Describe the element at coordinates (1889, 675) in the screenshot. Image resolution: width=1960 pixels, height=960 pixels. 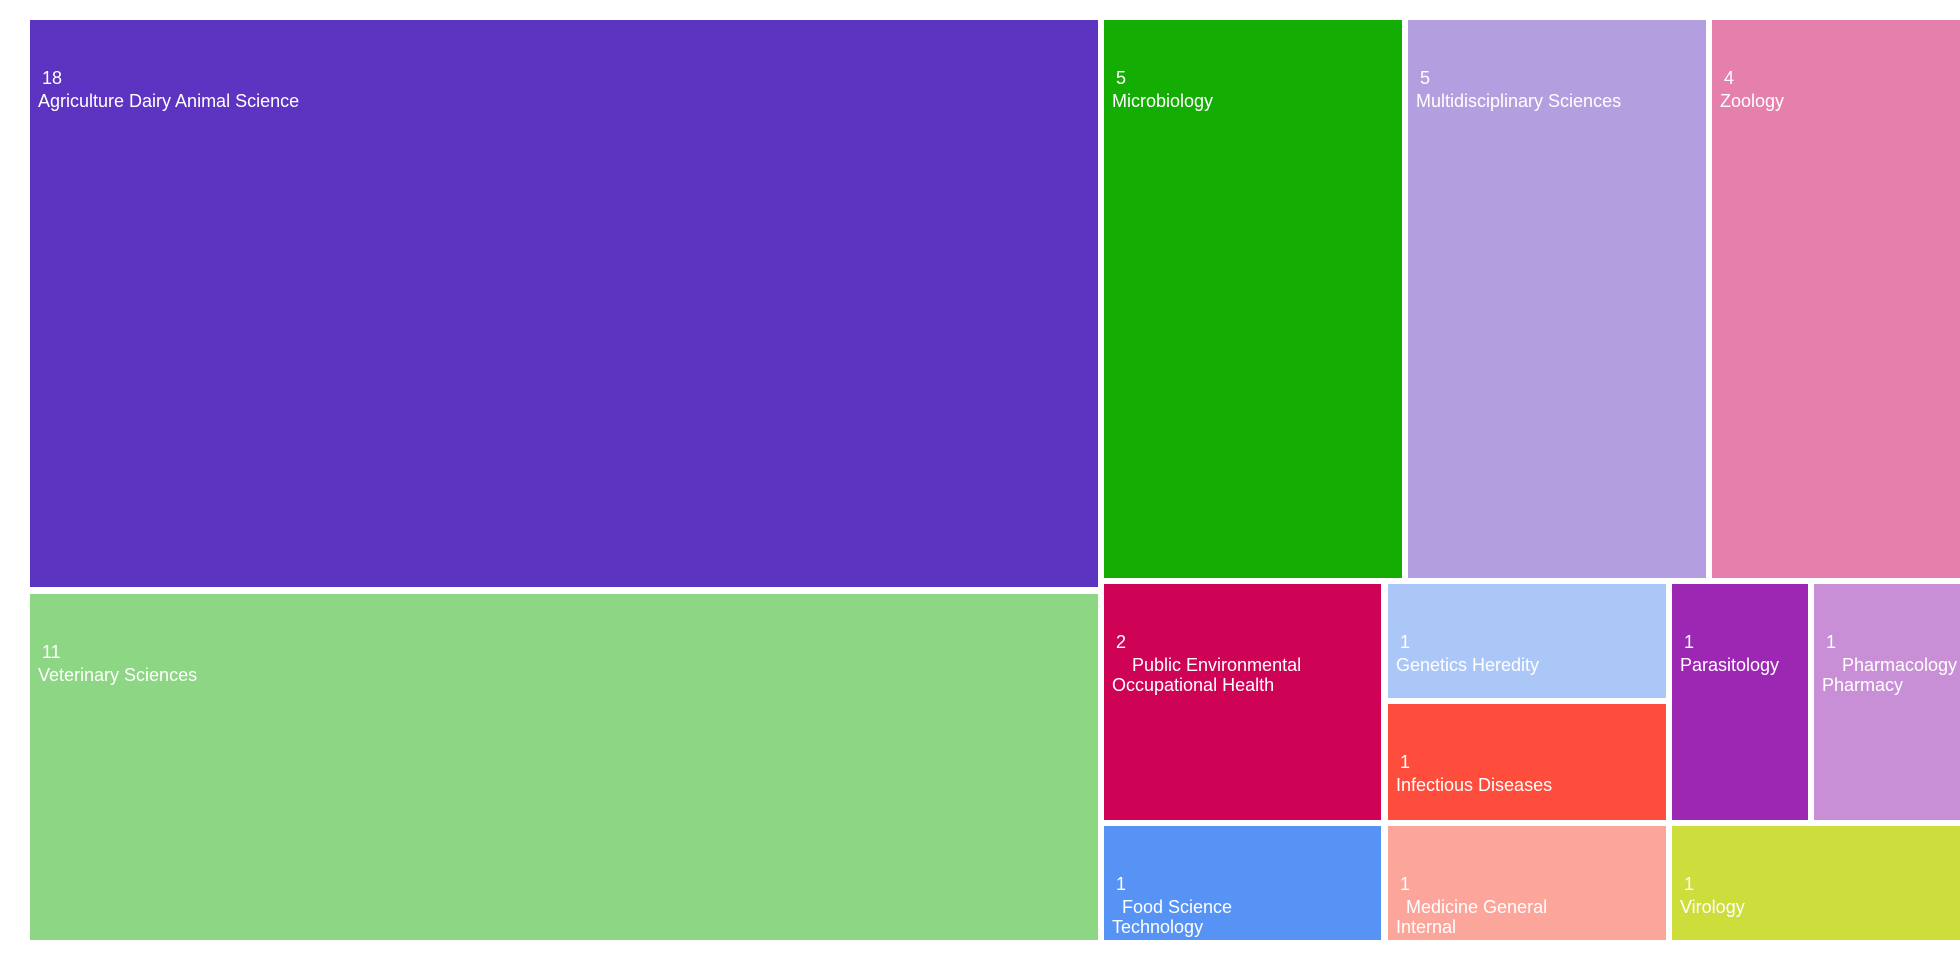
I see `tile-label: Pharmacology Pharmacy` at that location.